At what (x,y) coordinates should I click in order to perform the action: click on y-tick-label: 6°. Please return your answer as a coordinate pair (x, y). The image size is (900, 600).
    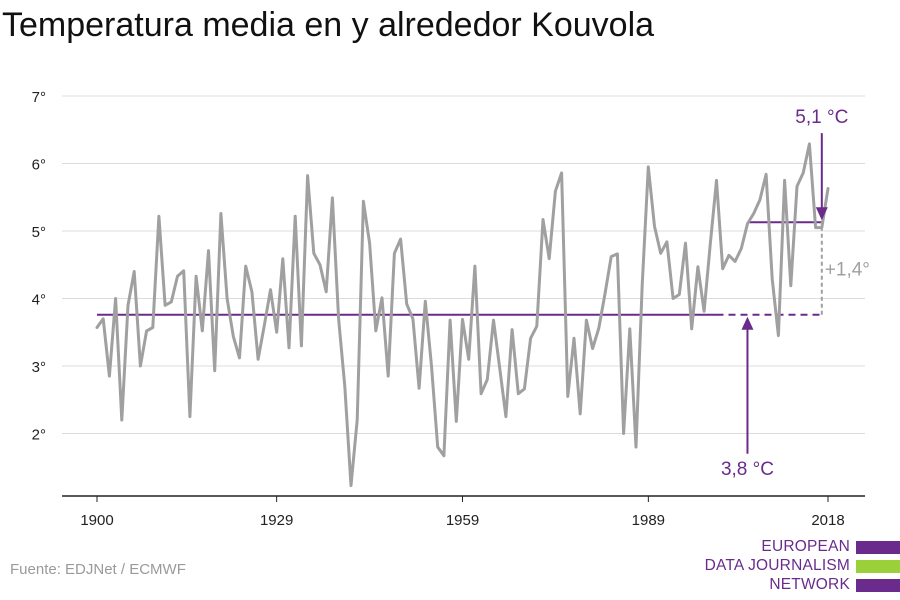
    Looking at the image, I should click on (39, 165).